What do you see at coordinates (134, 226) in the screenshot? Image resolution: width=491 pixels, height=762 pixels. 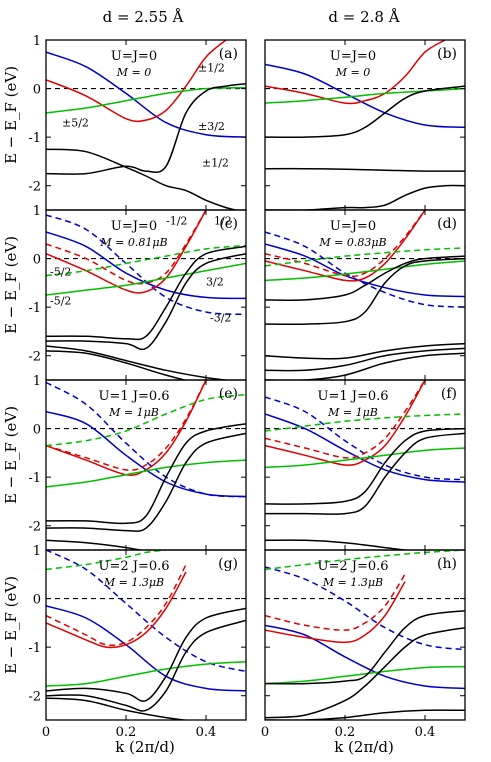 I see `panel-c-params: U=J=0` at bounding box center [134, 226].